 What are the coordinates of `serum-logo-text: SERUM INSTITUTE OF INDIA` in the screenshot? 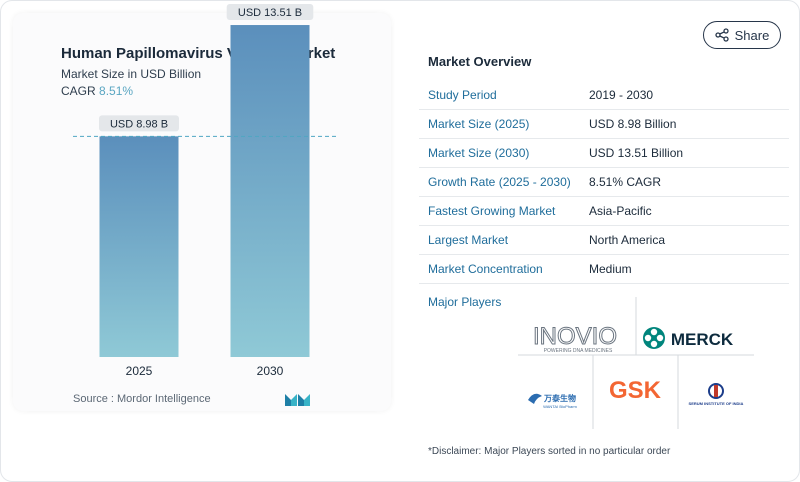 It's located at (716, 403).